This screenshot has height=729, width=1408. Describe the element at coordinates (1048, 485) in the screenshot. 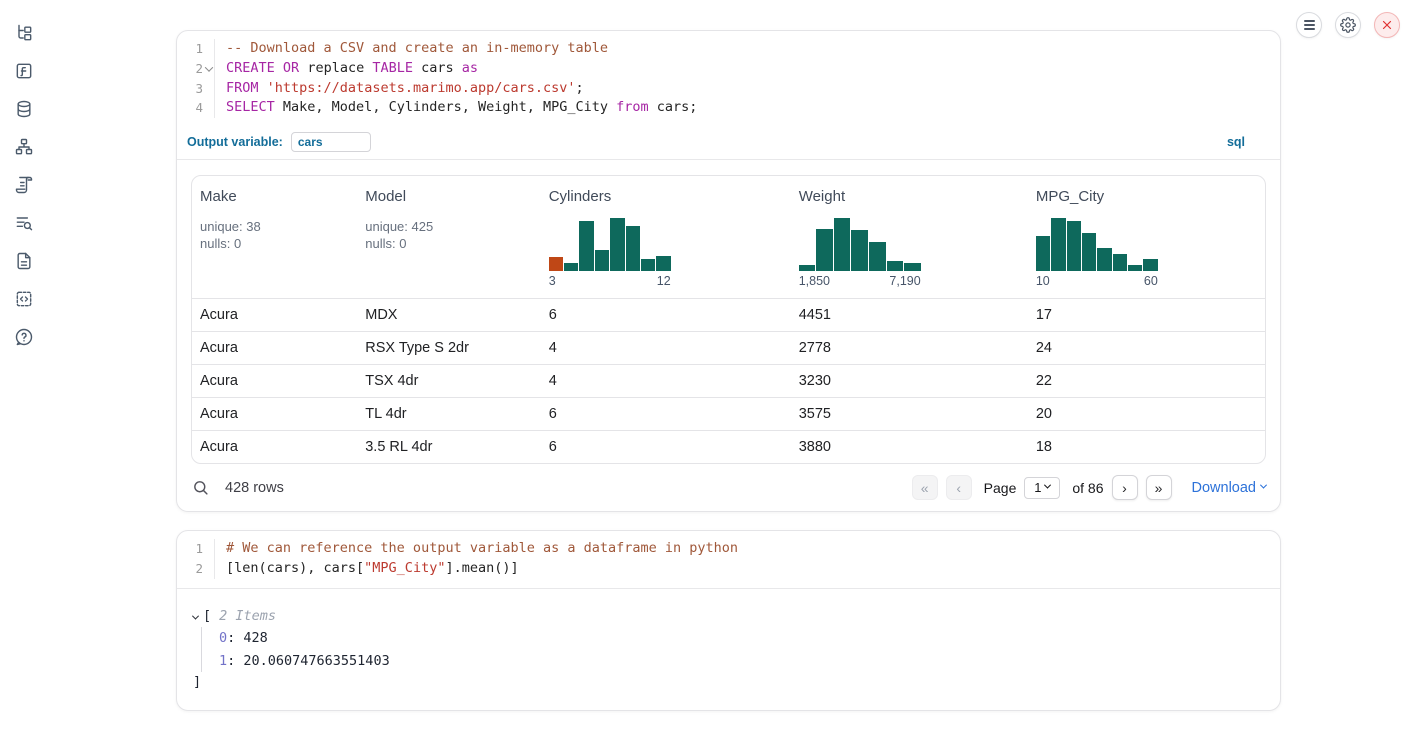

I see `chevron-down-icon` at that location.